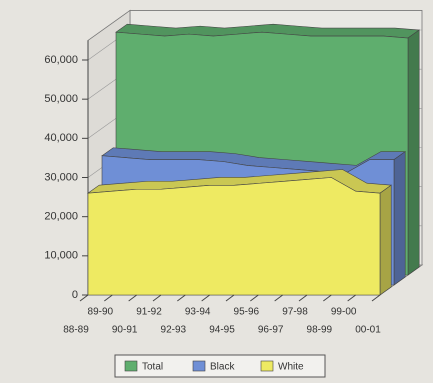  I want to click on legend-label: Total, so click(152, 367).